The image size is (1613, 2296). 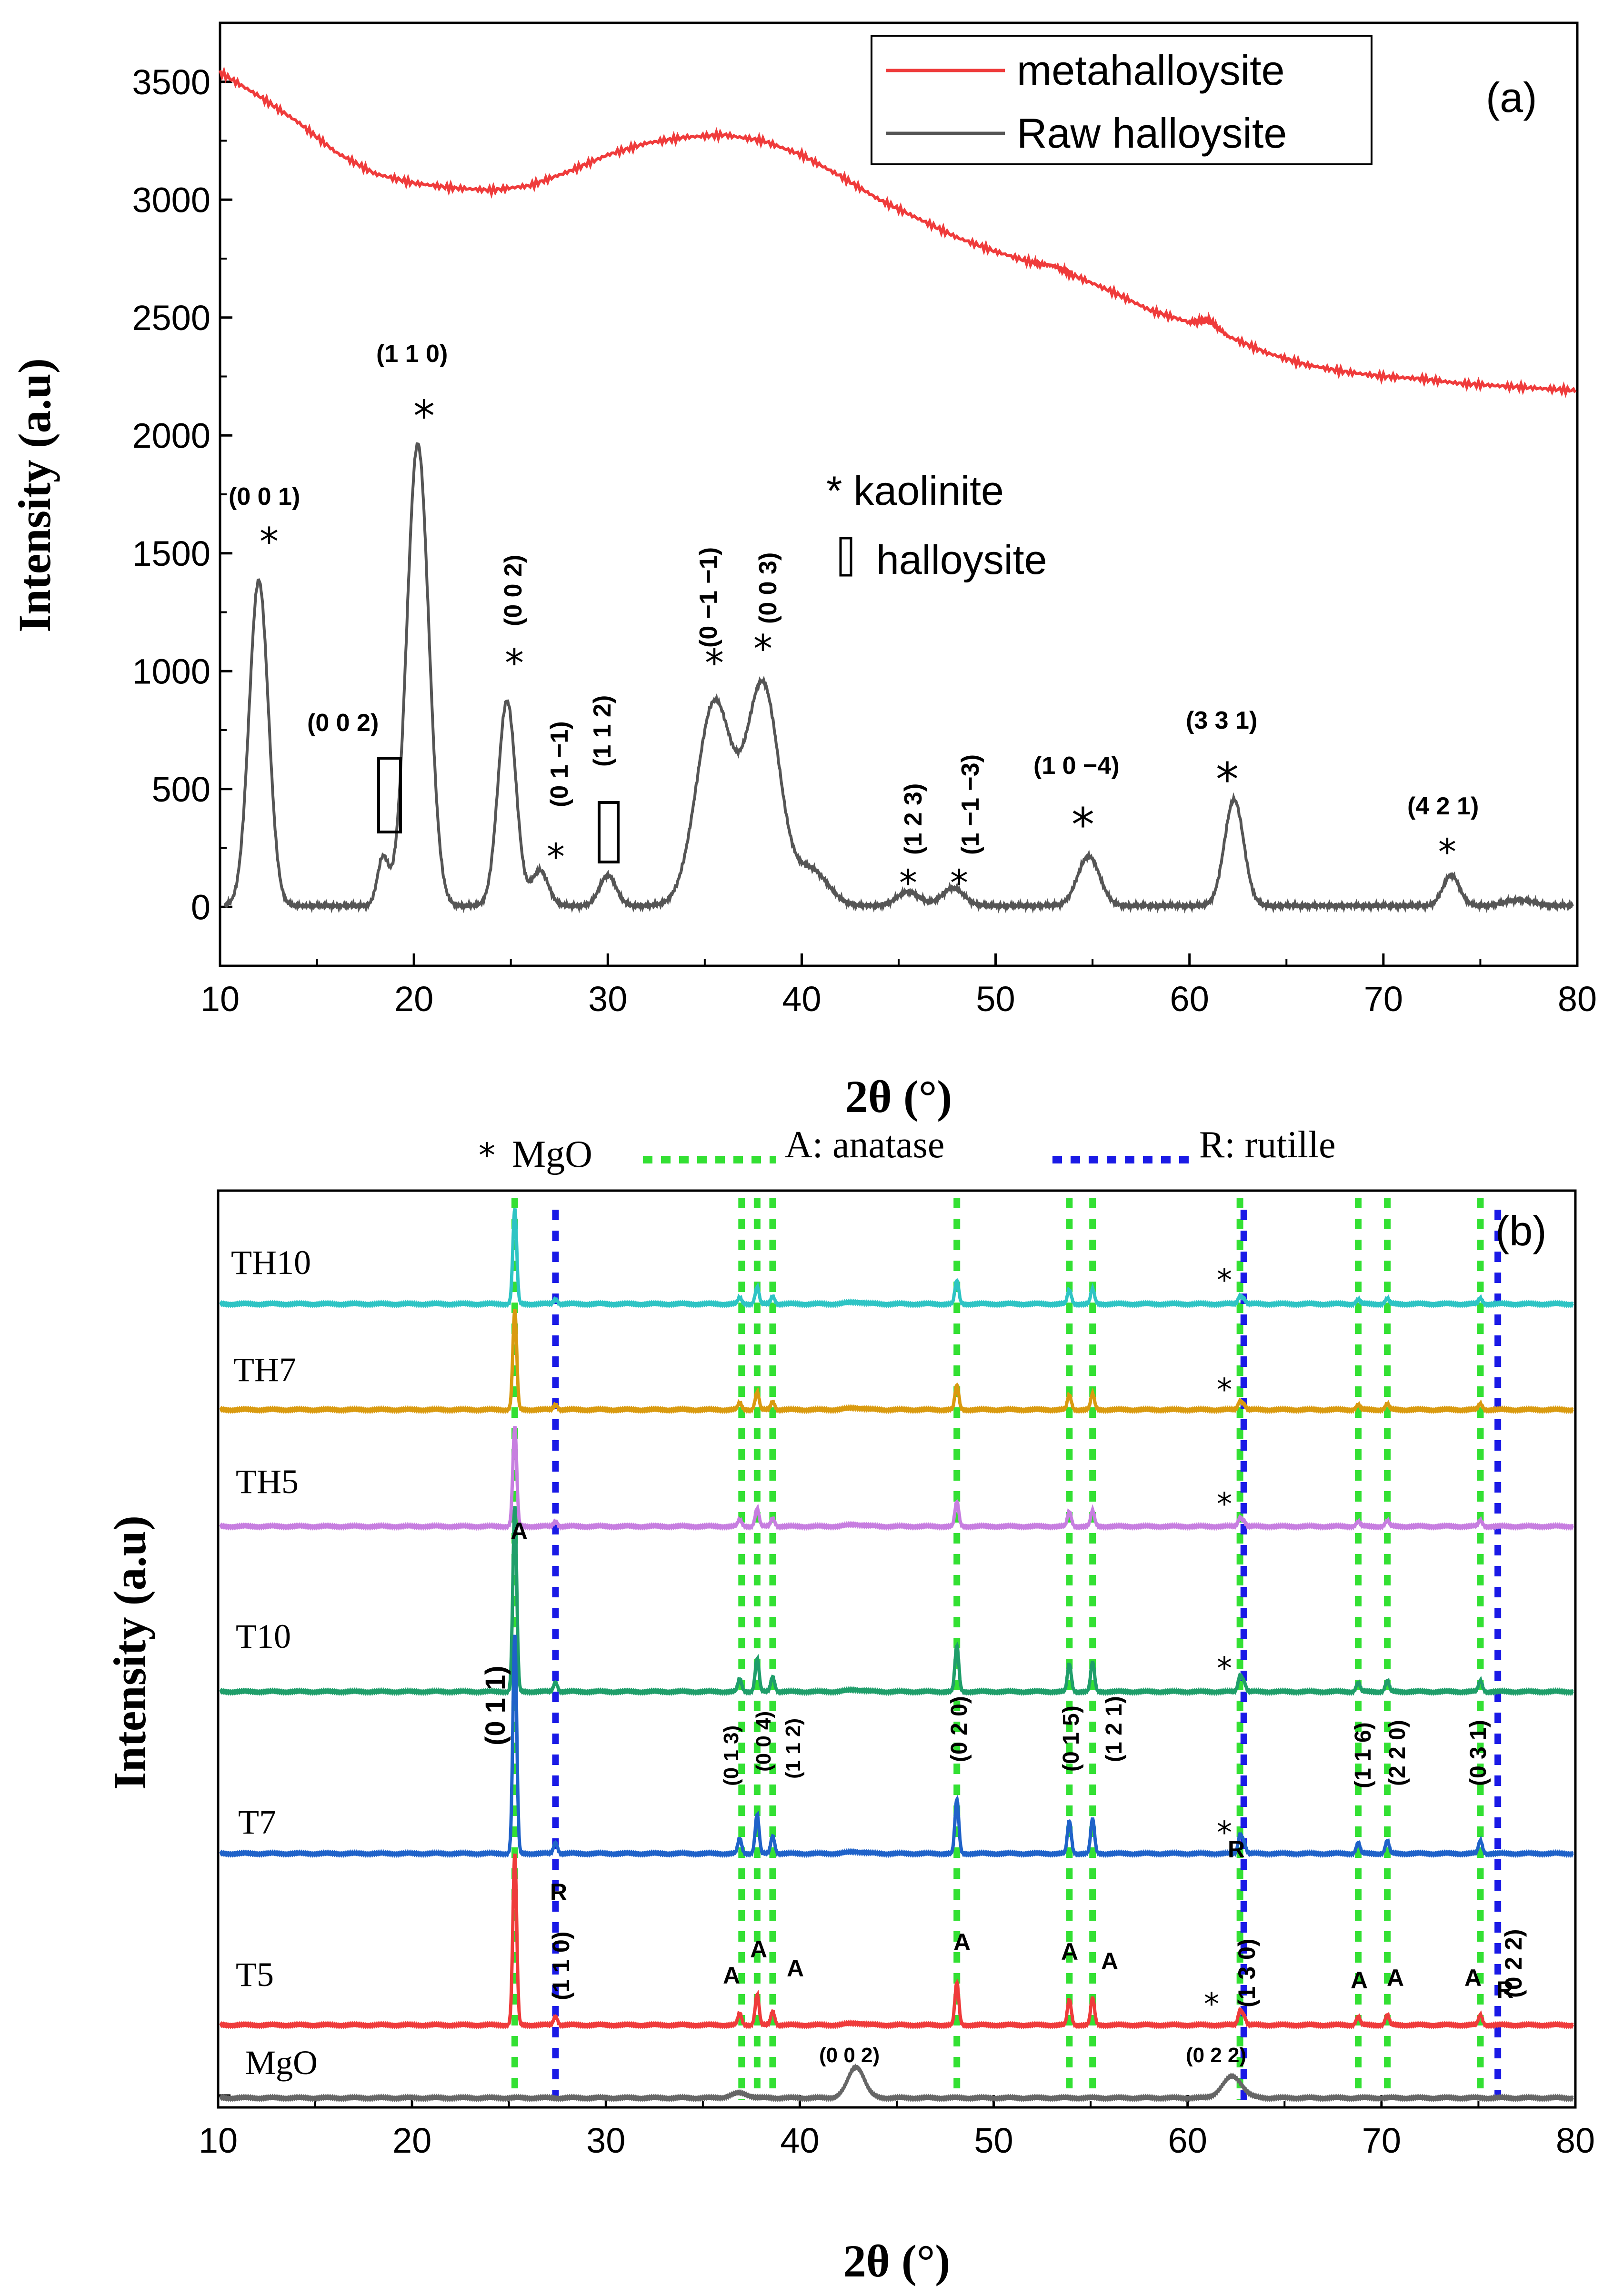 I want to click on label-116: (1 1 6), so click(x=1364, y=1755).